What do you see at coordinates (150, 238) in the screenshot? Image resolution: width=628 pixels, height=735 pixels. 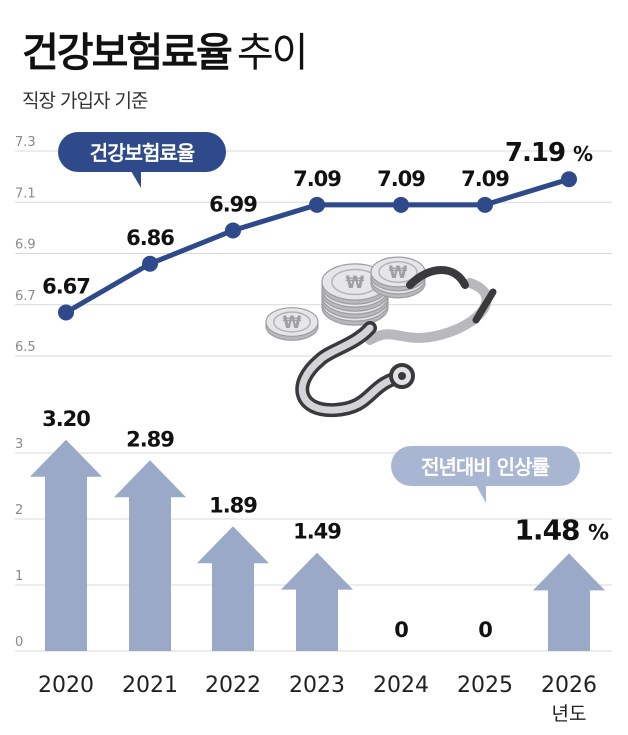 I see `line-value-label: 6.86` at bounding box center [150, 238].